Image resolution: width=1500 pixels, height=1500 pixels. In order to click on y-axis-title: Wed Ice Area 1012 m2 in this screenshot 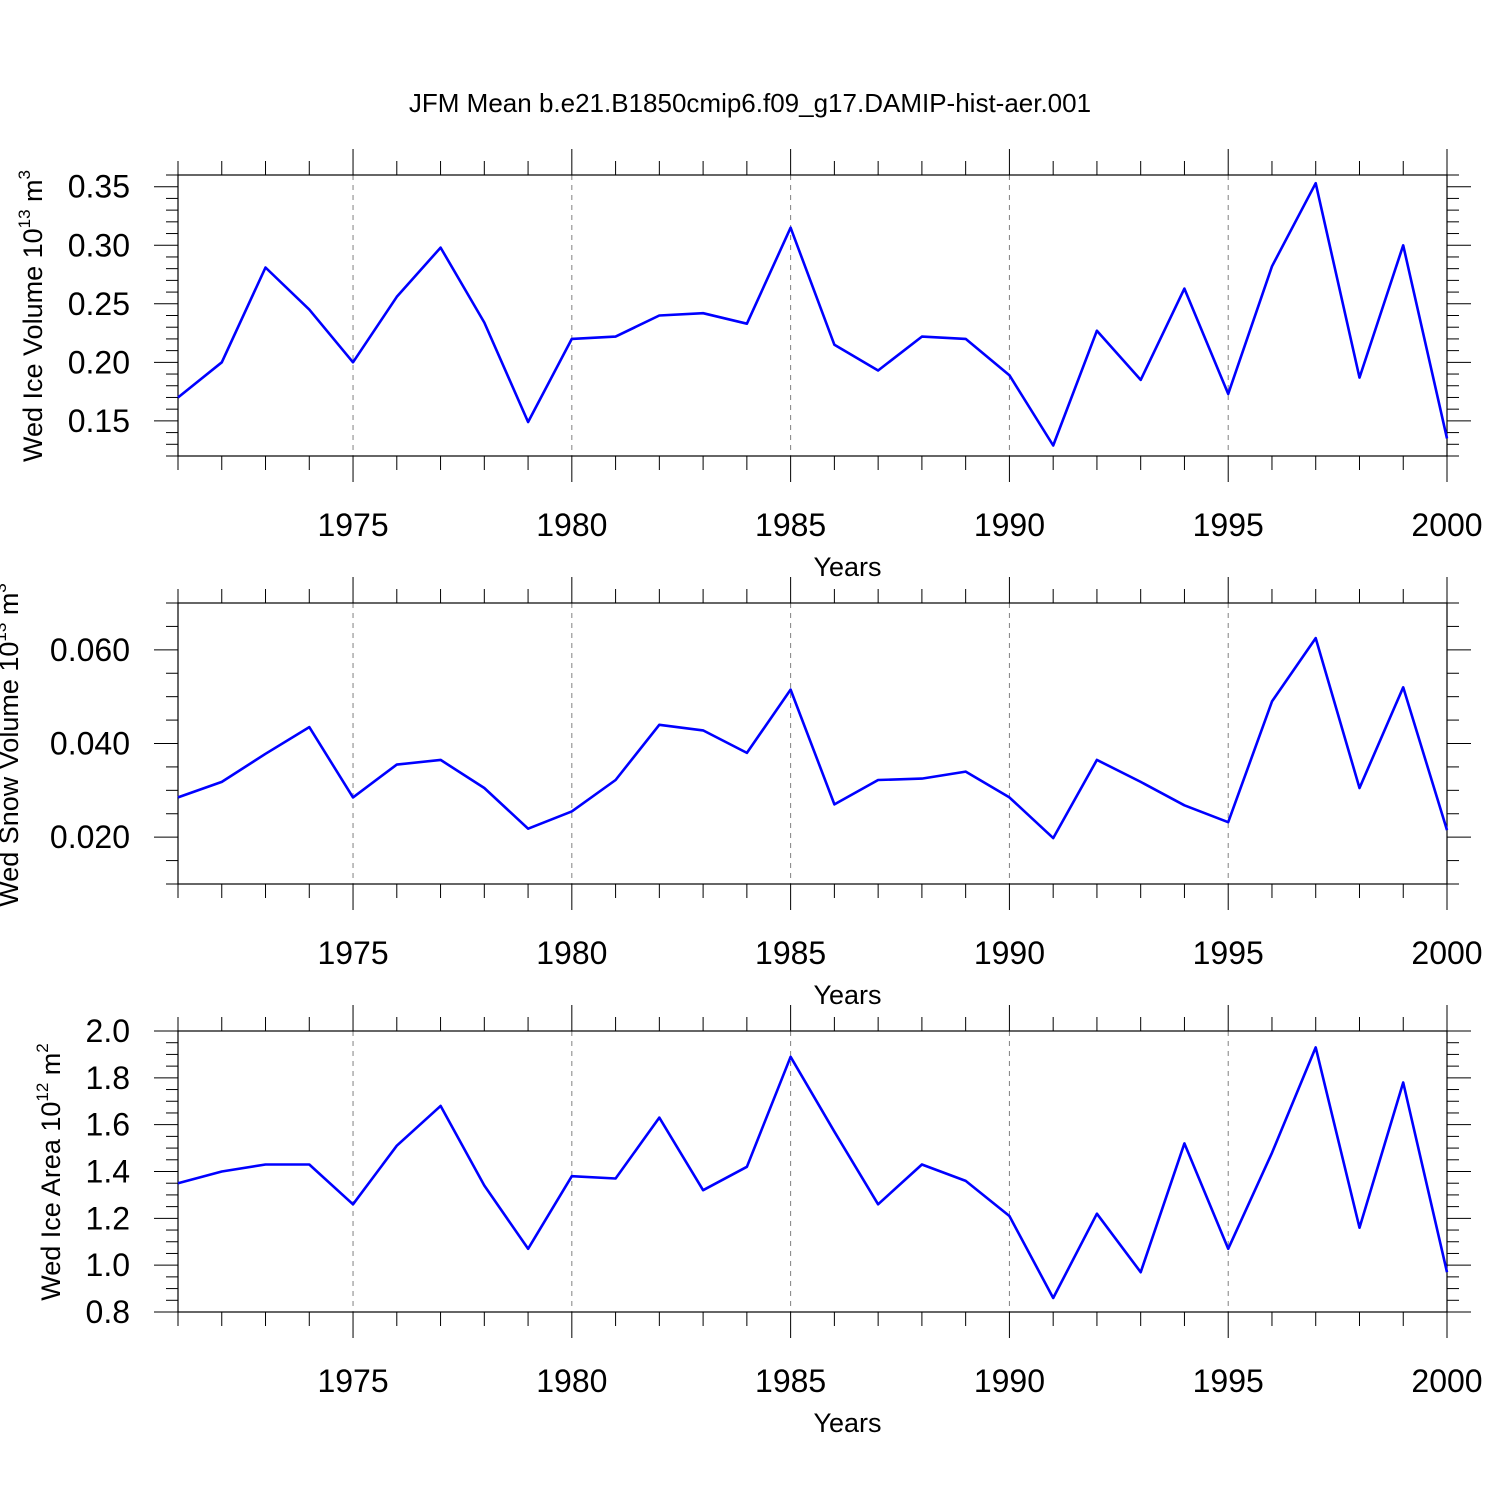, I will do `click(49, 1172)`.